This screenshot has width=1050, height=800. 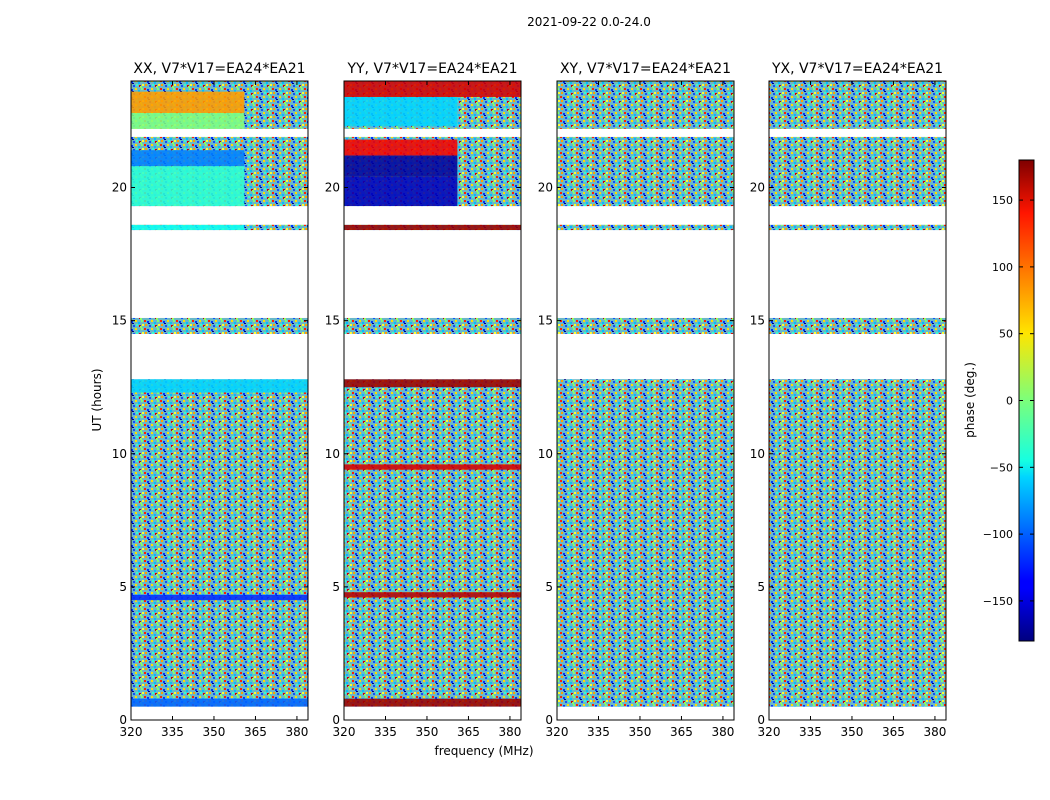 What do you see at coordinates (1002, 200) in the screenshot?
I see `colorbar-tick-label: 150` at bounding box center [1002, 200].